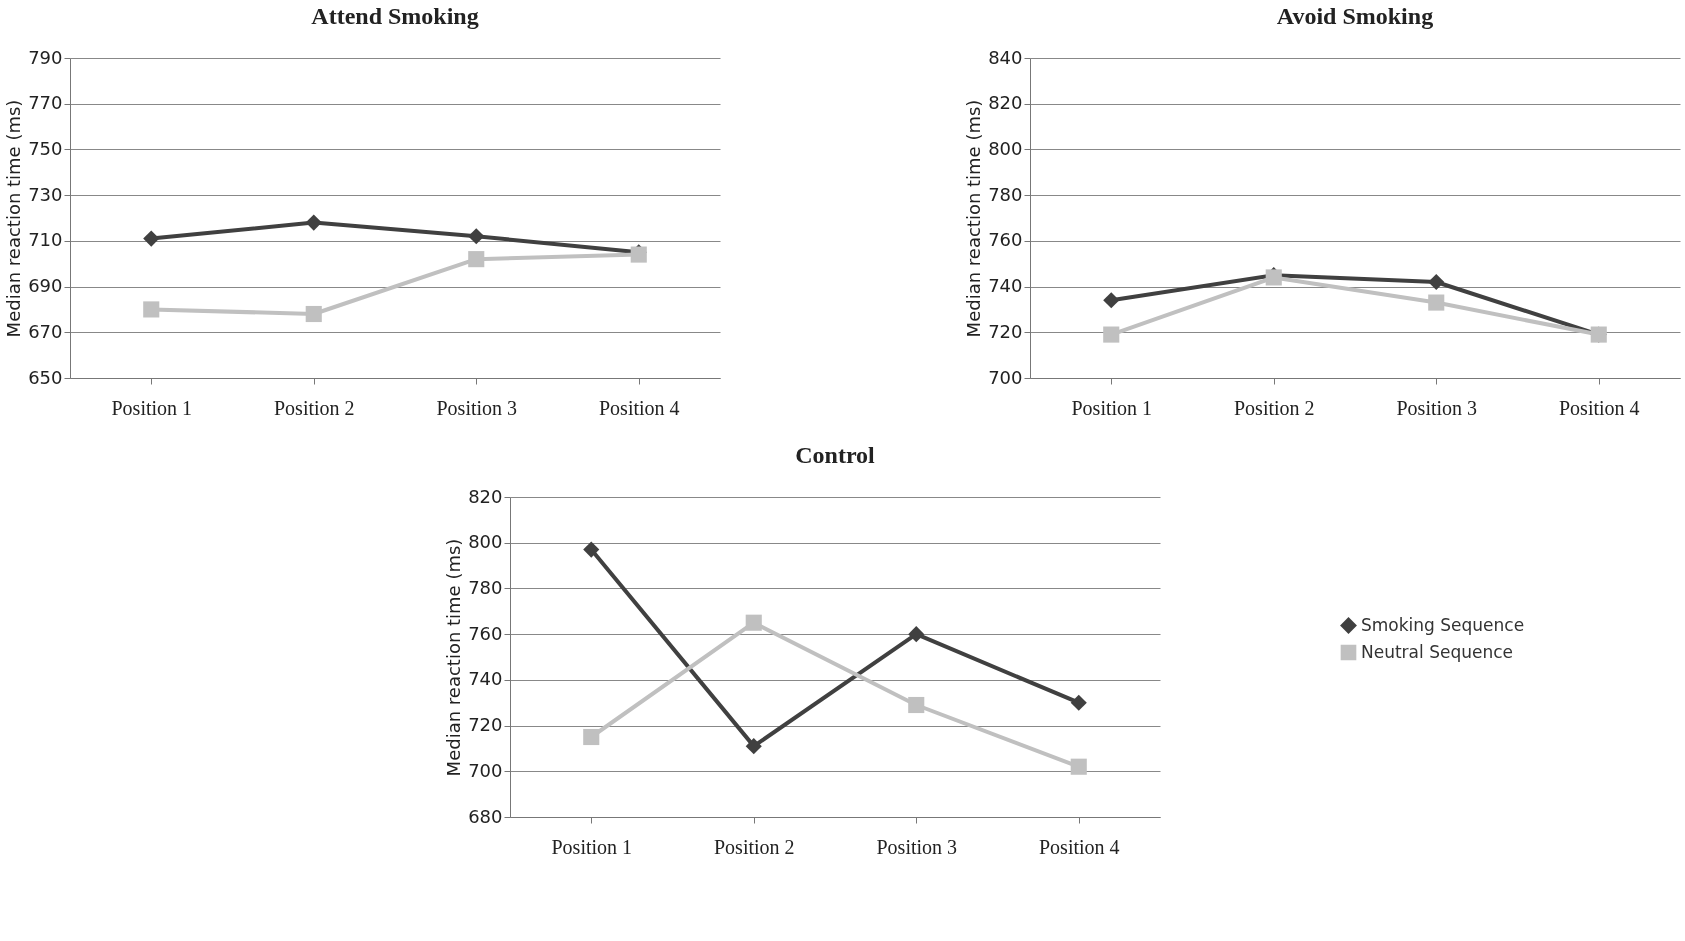 Image resolution: width=1685 pixels, height=941 pixels. I want to click on y-tick-label: 670, so click(45, 331).